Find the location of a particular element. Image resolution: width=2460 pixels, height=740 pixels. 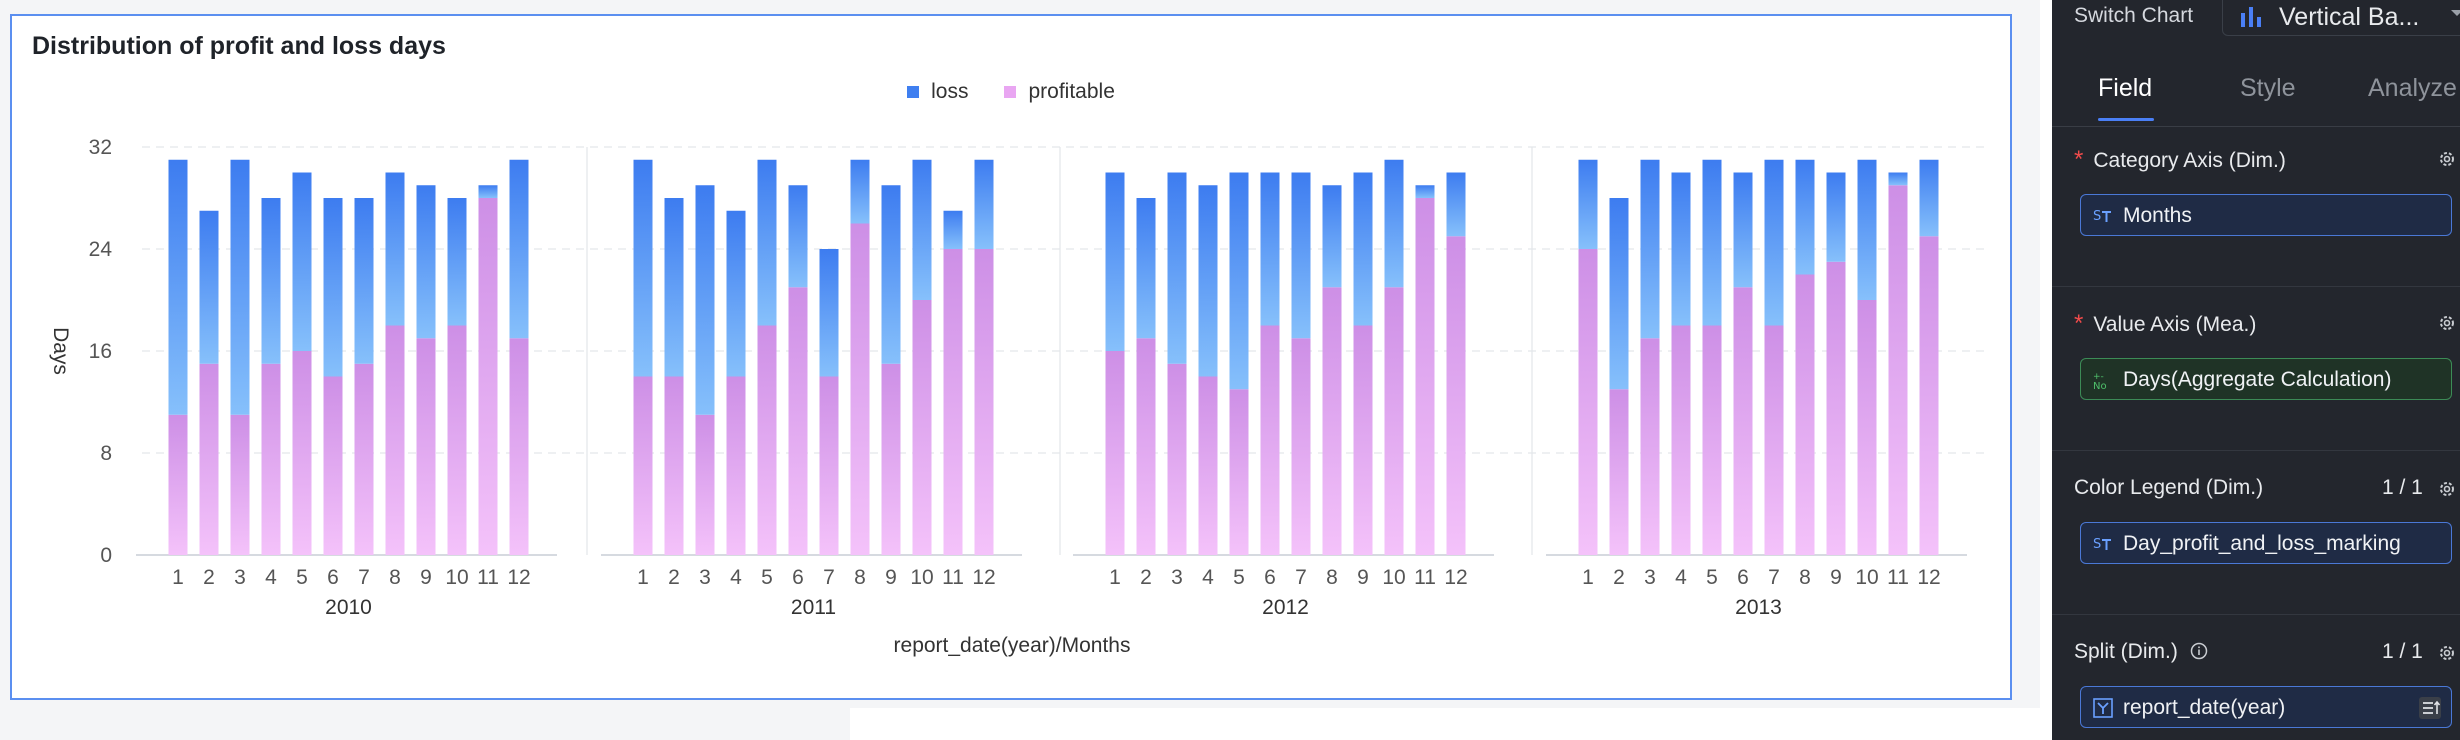

x-axis-label: report_date(year)/Months is located at coordinates (1012, 645).